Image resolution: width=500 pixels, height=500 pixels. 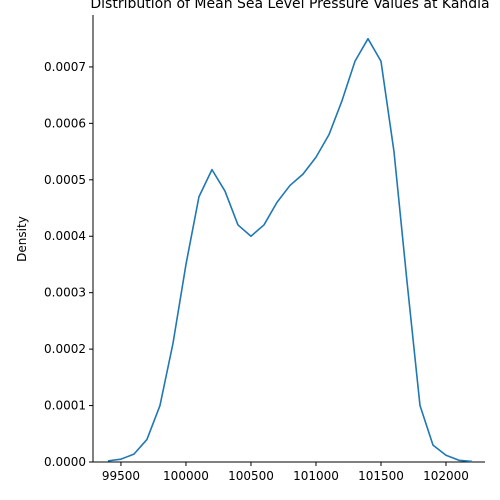 I want to click on x-tick-label: 100500, so click(x=251, y=476).